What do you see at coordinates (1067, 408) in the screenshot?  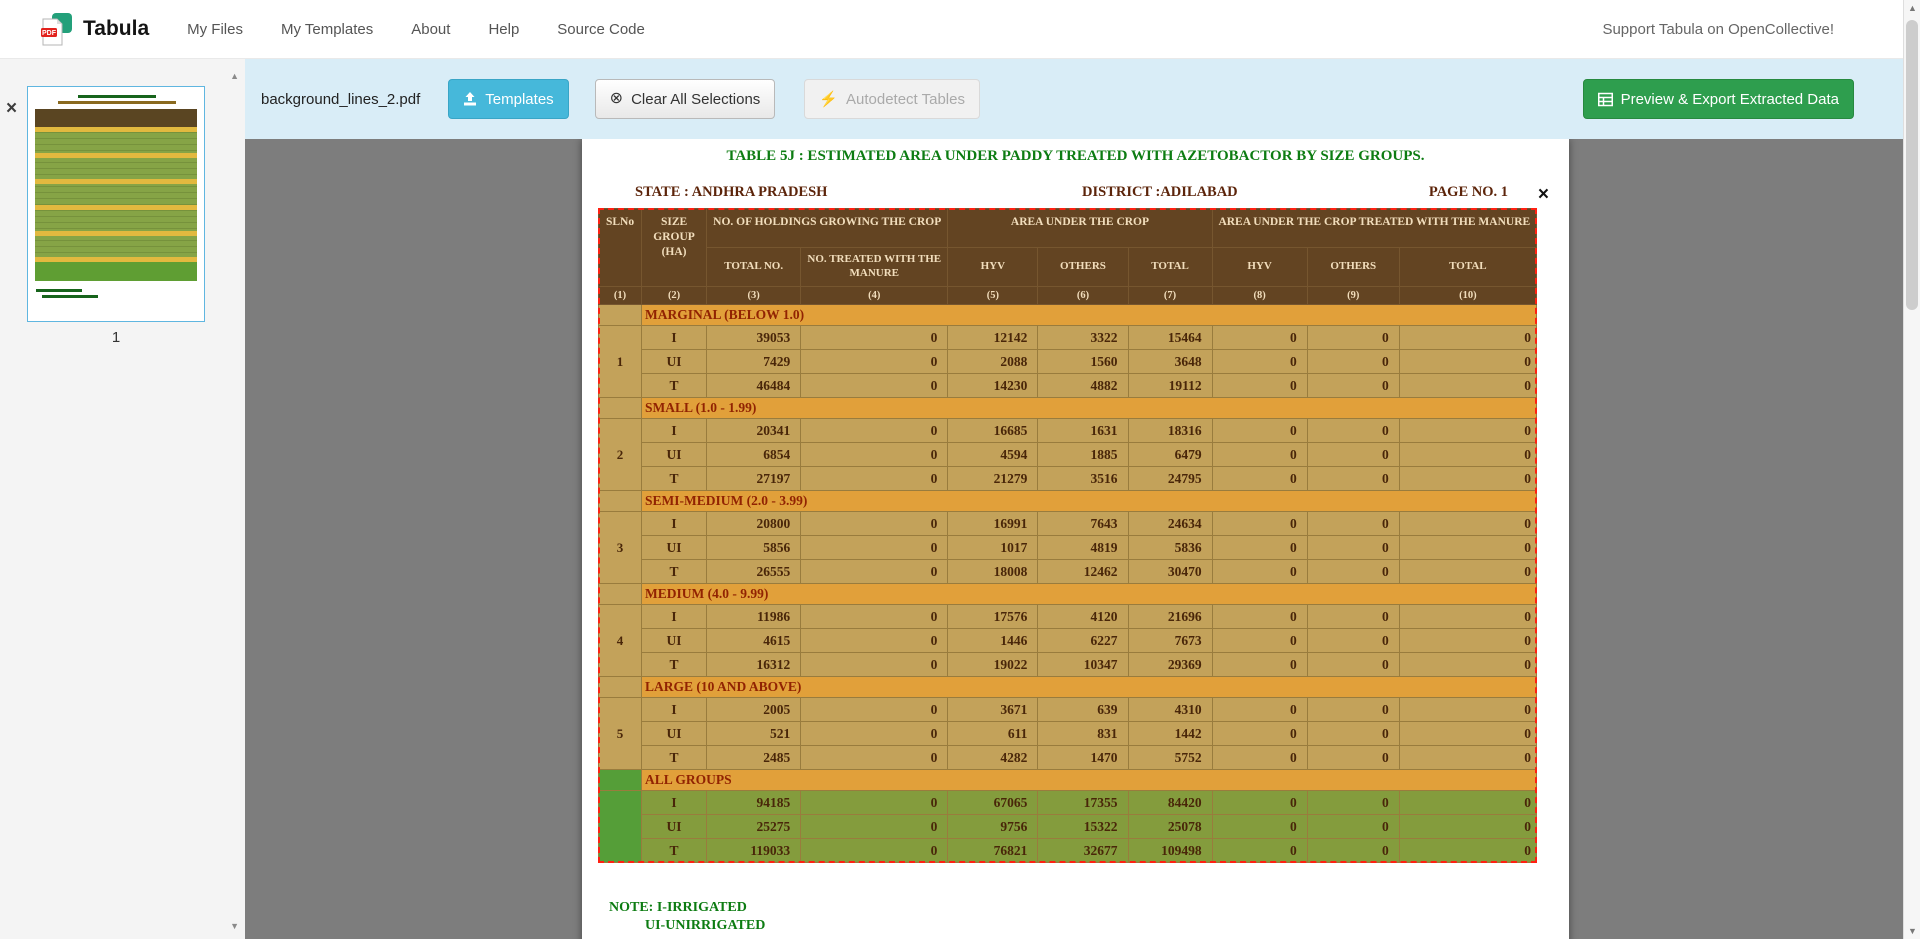 I see `group-band-row: SMALL (1.0 - 1.99)` at bounding box center [1067, 408].